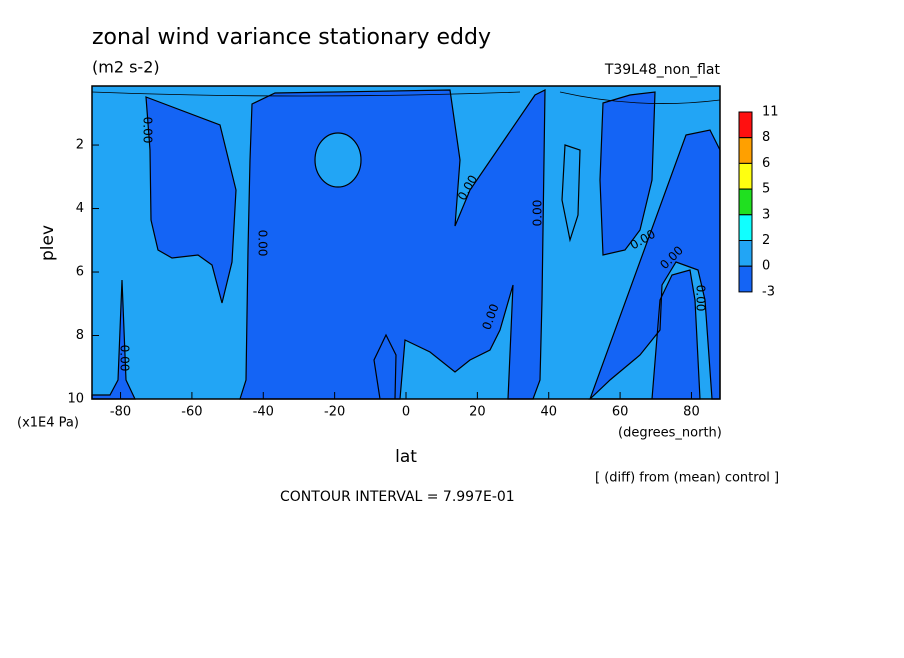 This screenshot has width=904, height=658. I want to click on colorbar-label: 3, so click(766, 214).